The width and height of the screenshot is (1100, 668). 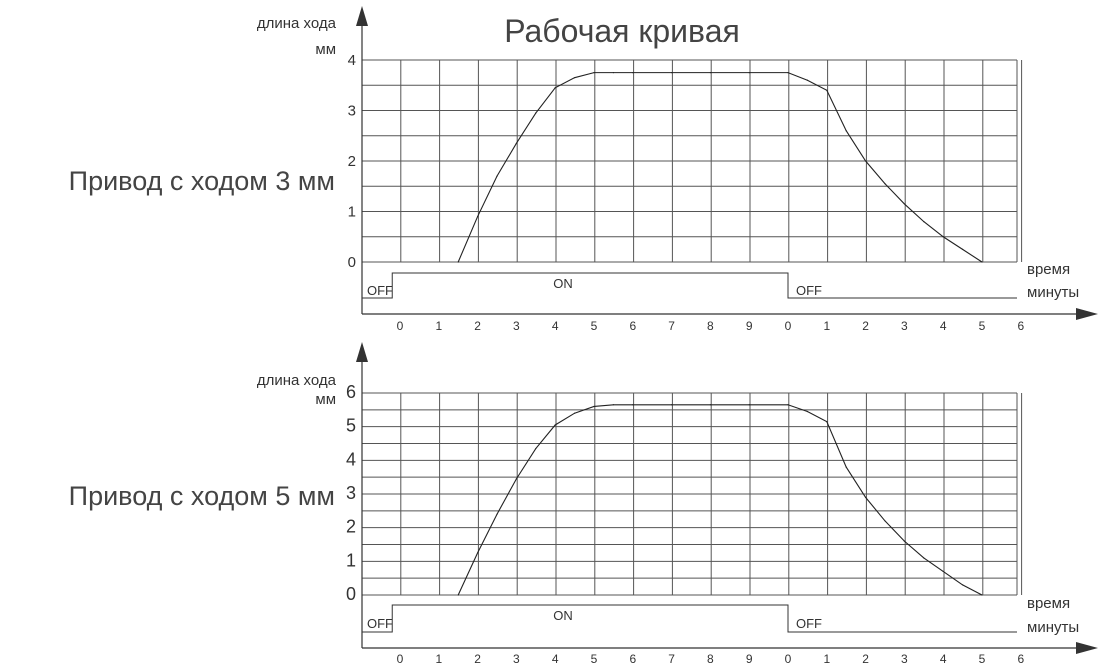 What do you see at coordinates (671, 326) in the screenshot?
I see `x-tick-label: 7` at bounding box center [671, 326].